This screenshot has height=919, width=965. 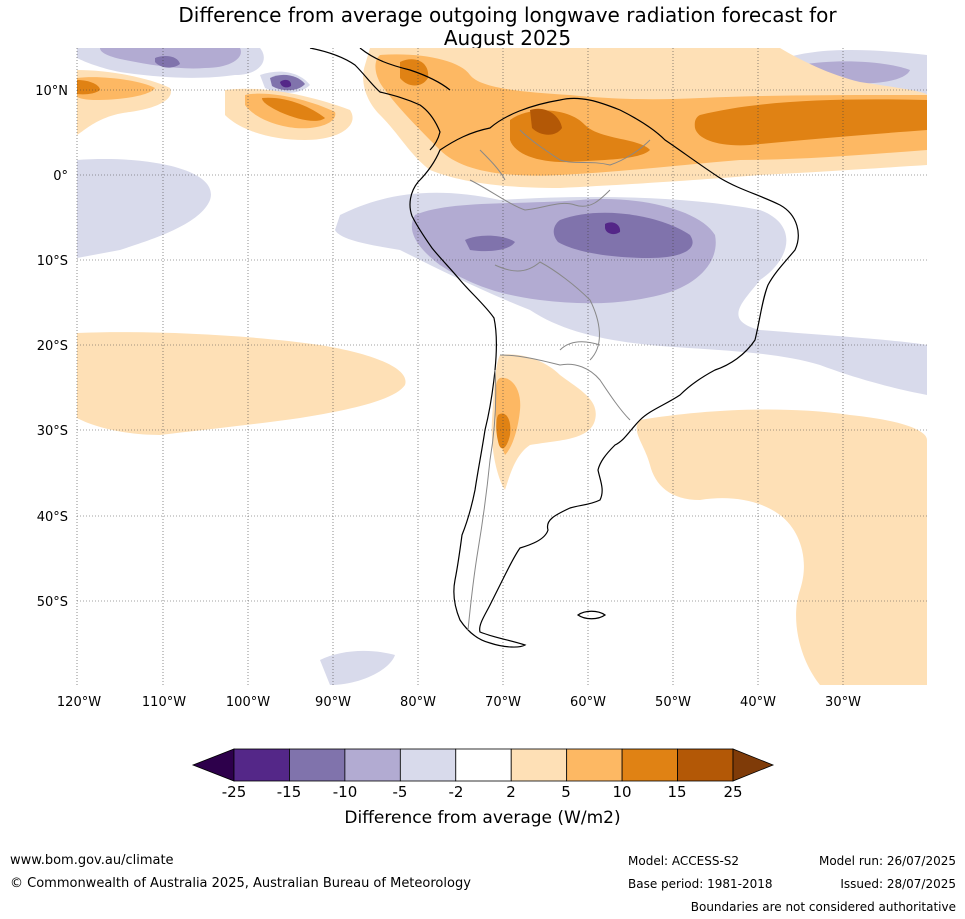 I want to click on lat-label: 40°S, so click(x=52, y=517).